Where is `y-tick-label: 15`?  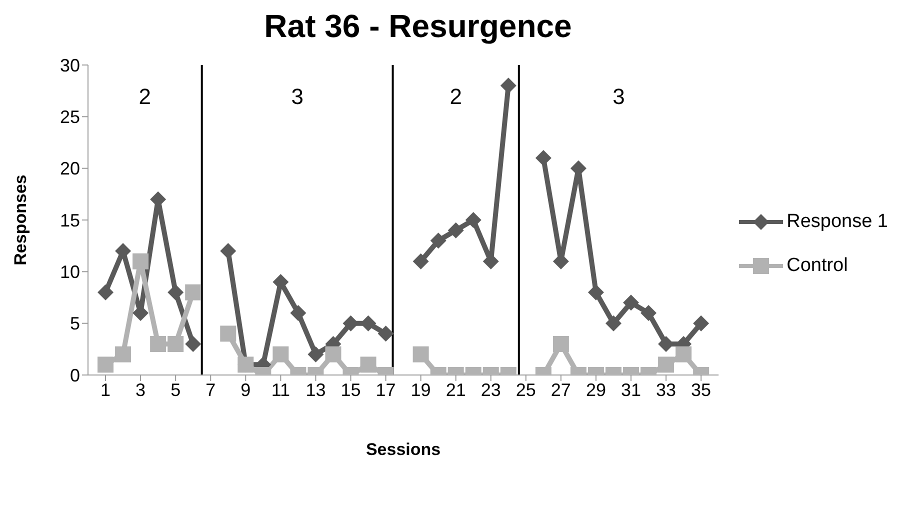
y-tick-label: 15 is located at coordinates (70, 220).